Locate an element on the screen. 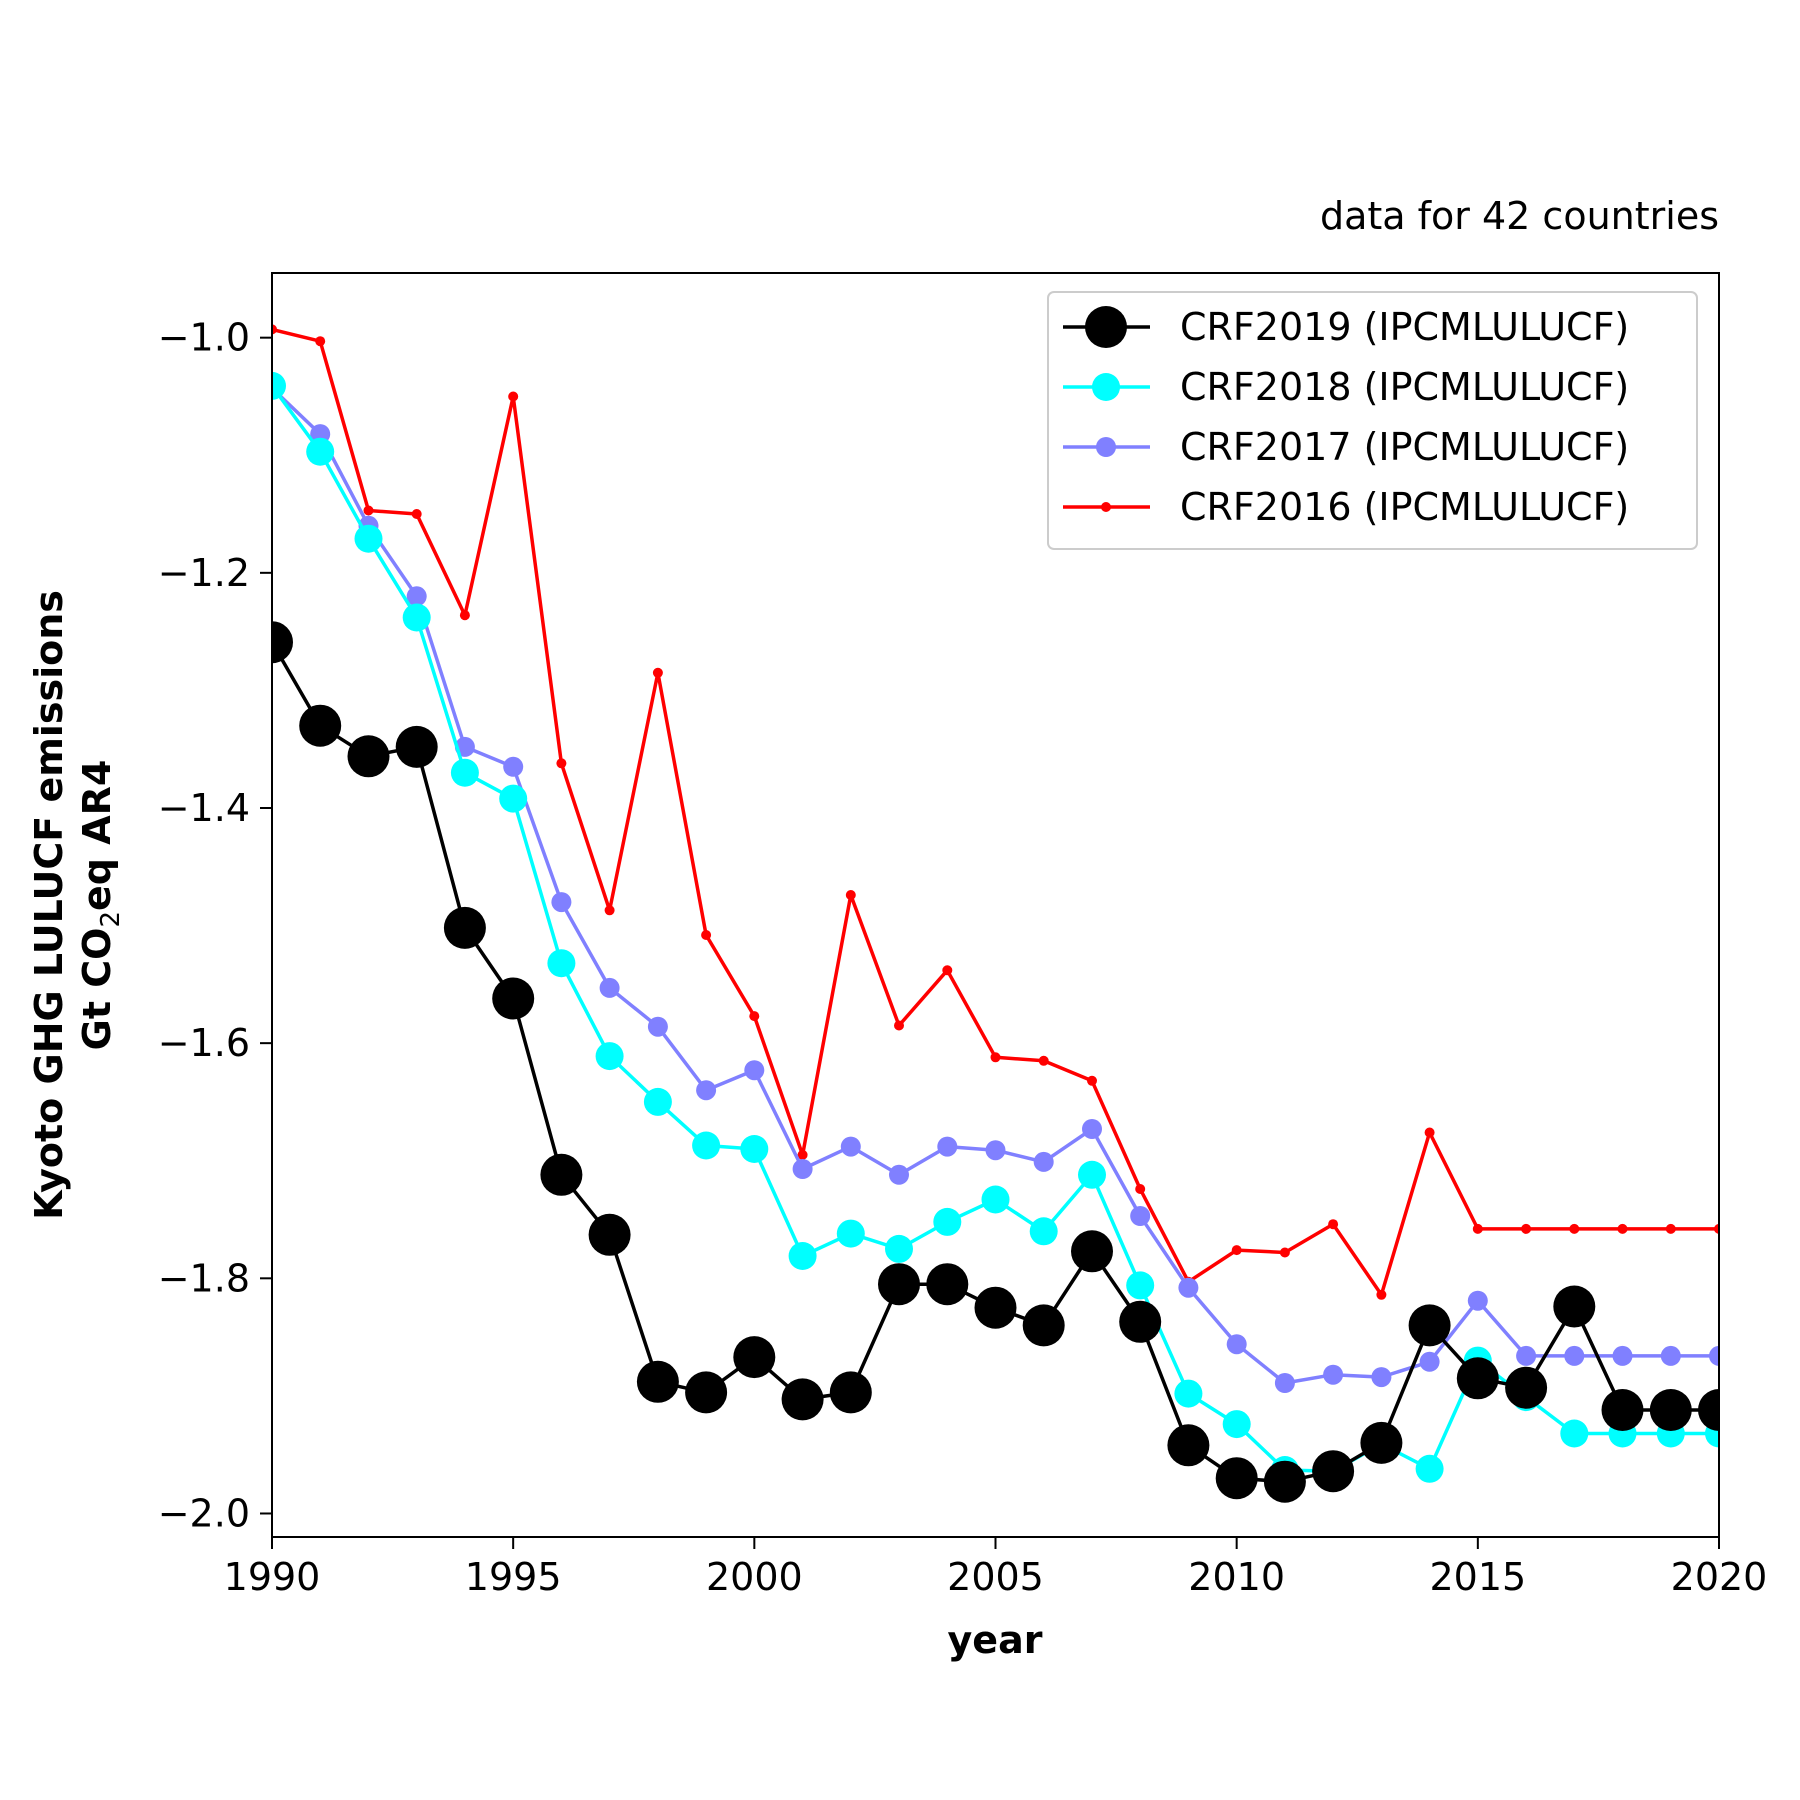 This screenshot has height=1800, width=1800. y-axis-label-subscript: 2 is located at coordinates (111, 919).